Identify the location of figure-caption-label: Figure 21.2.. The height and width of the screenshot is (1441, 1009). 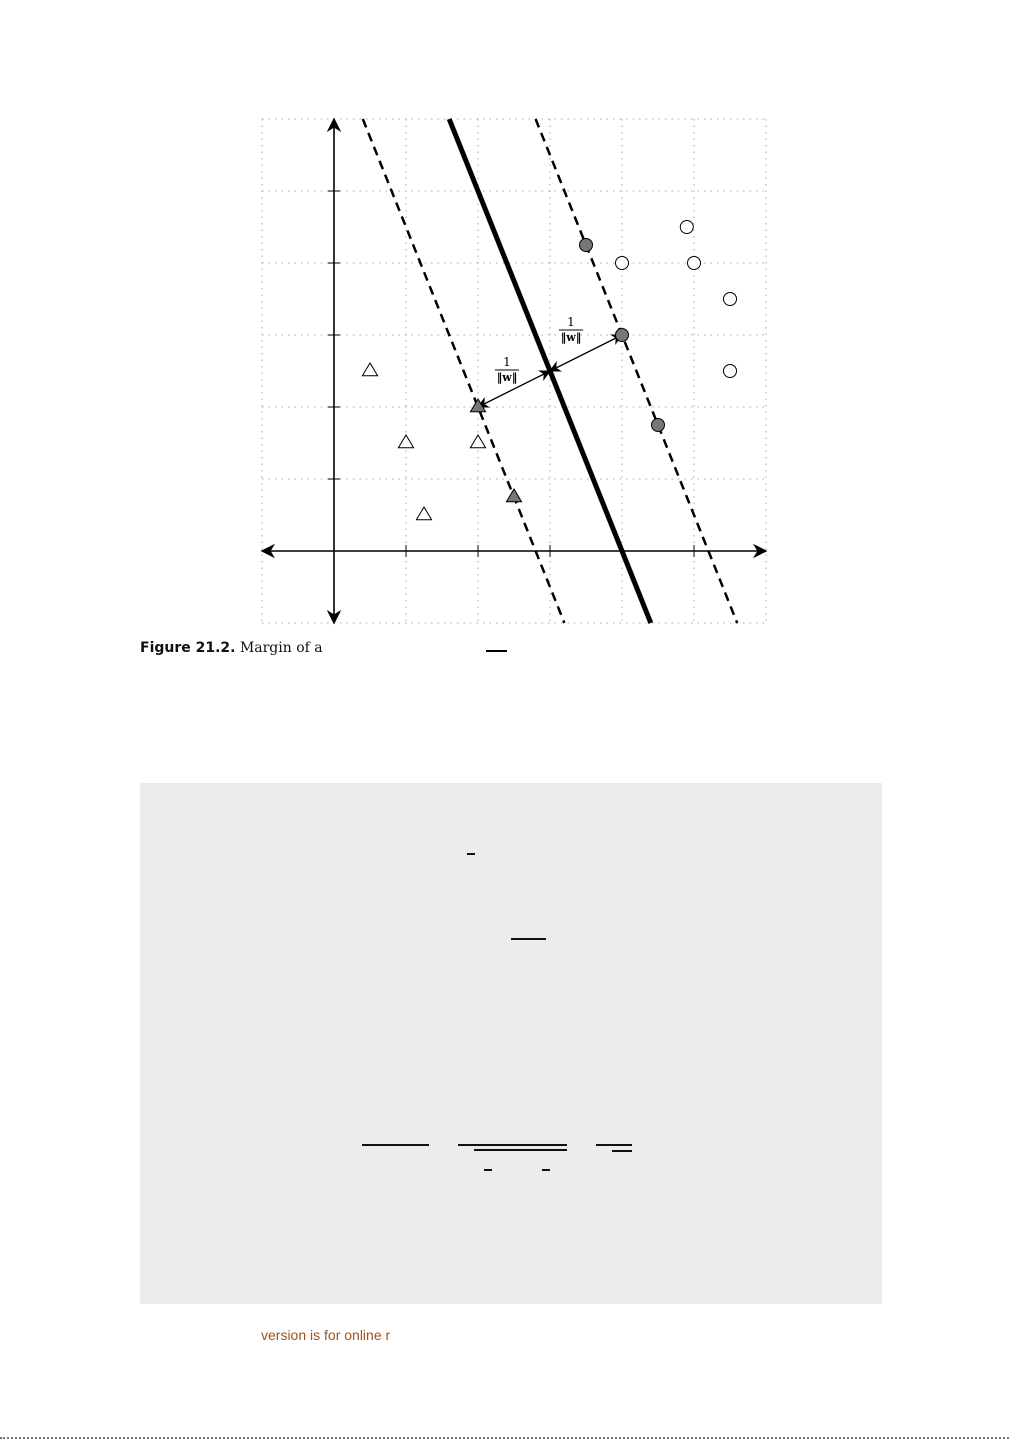
(188, 648).